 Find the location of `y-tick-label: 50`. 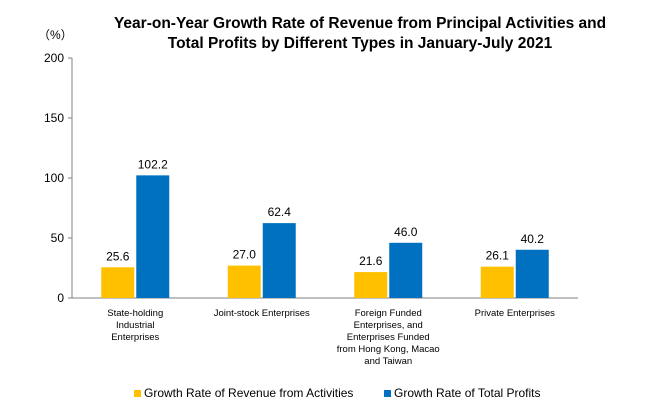

y-tick-label: 50 is located at coordinates (58, 238).